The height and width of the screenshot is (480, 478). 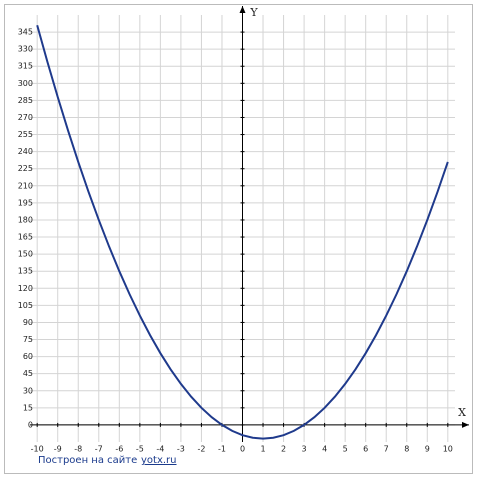 What do you see at coordinates (25, 66) in the screenshot?
I see `y-tick-label: 315` at bounding box center [25, 66].